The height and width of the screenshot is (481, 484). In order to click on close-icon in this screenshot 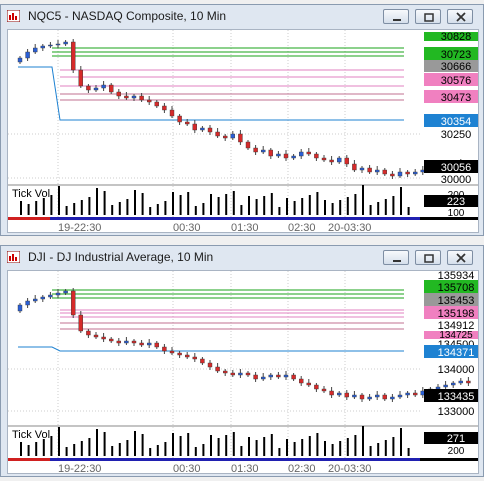, I will do `click(461, 258)`.